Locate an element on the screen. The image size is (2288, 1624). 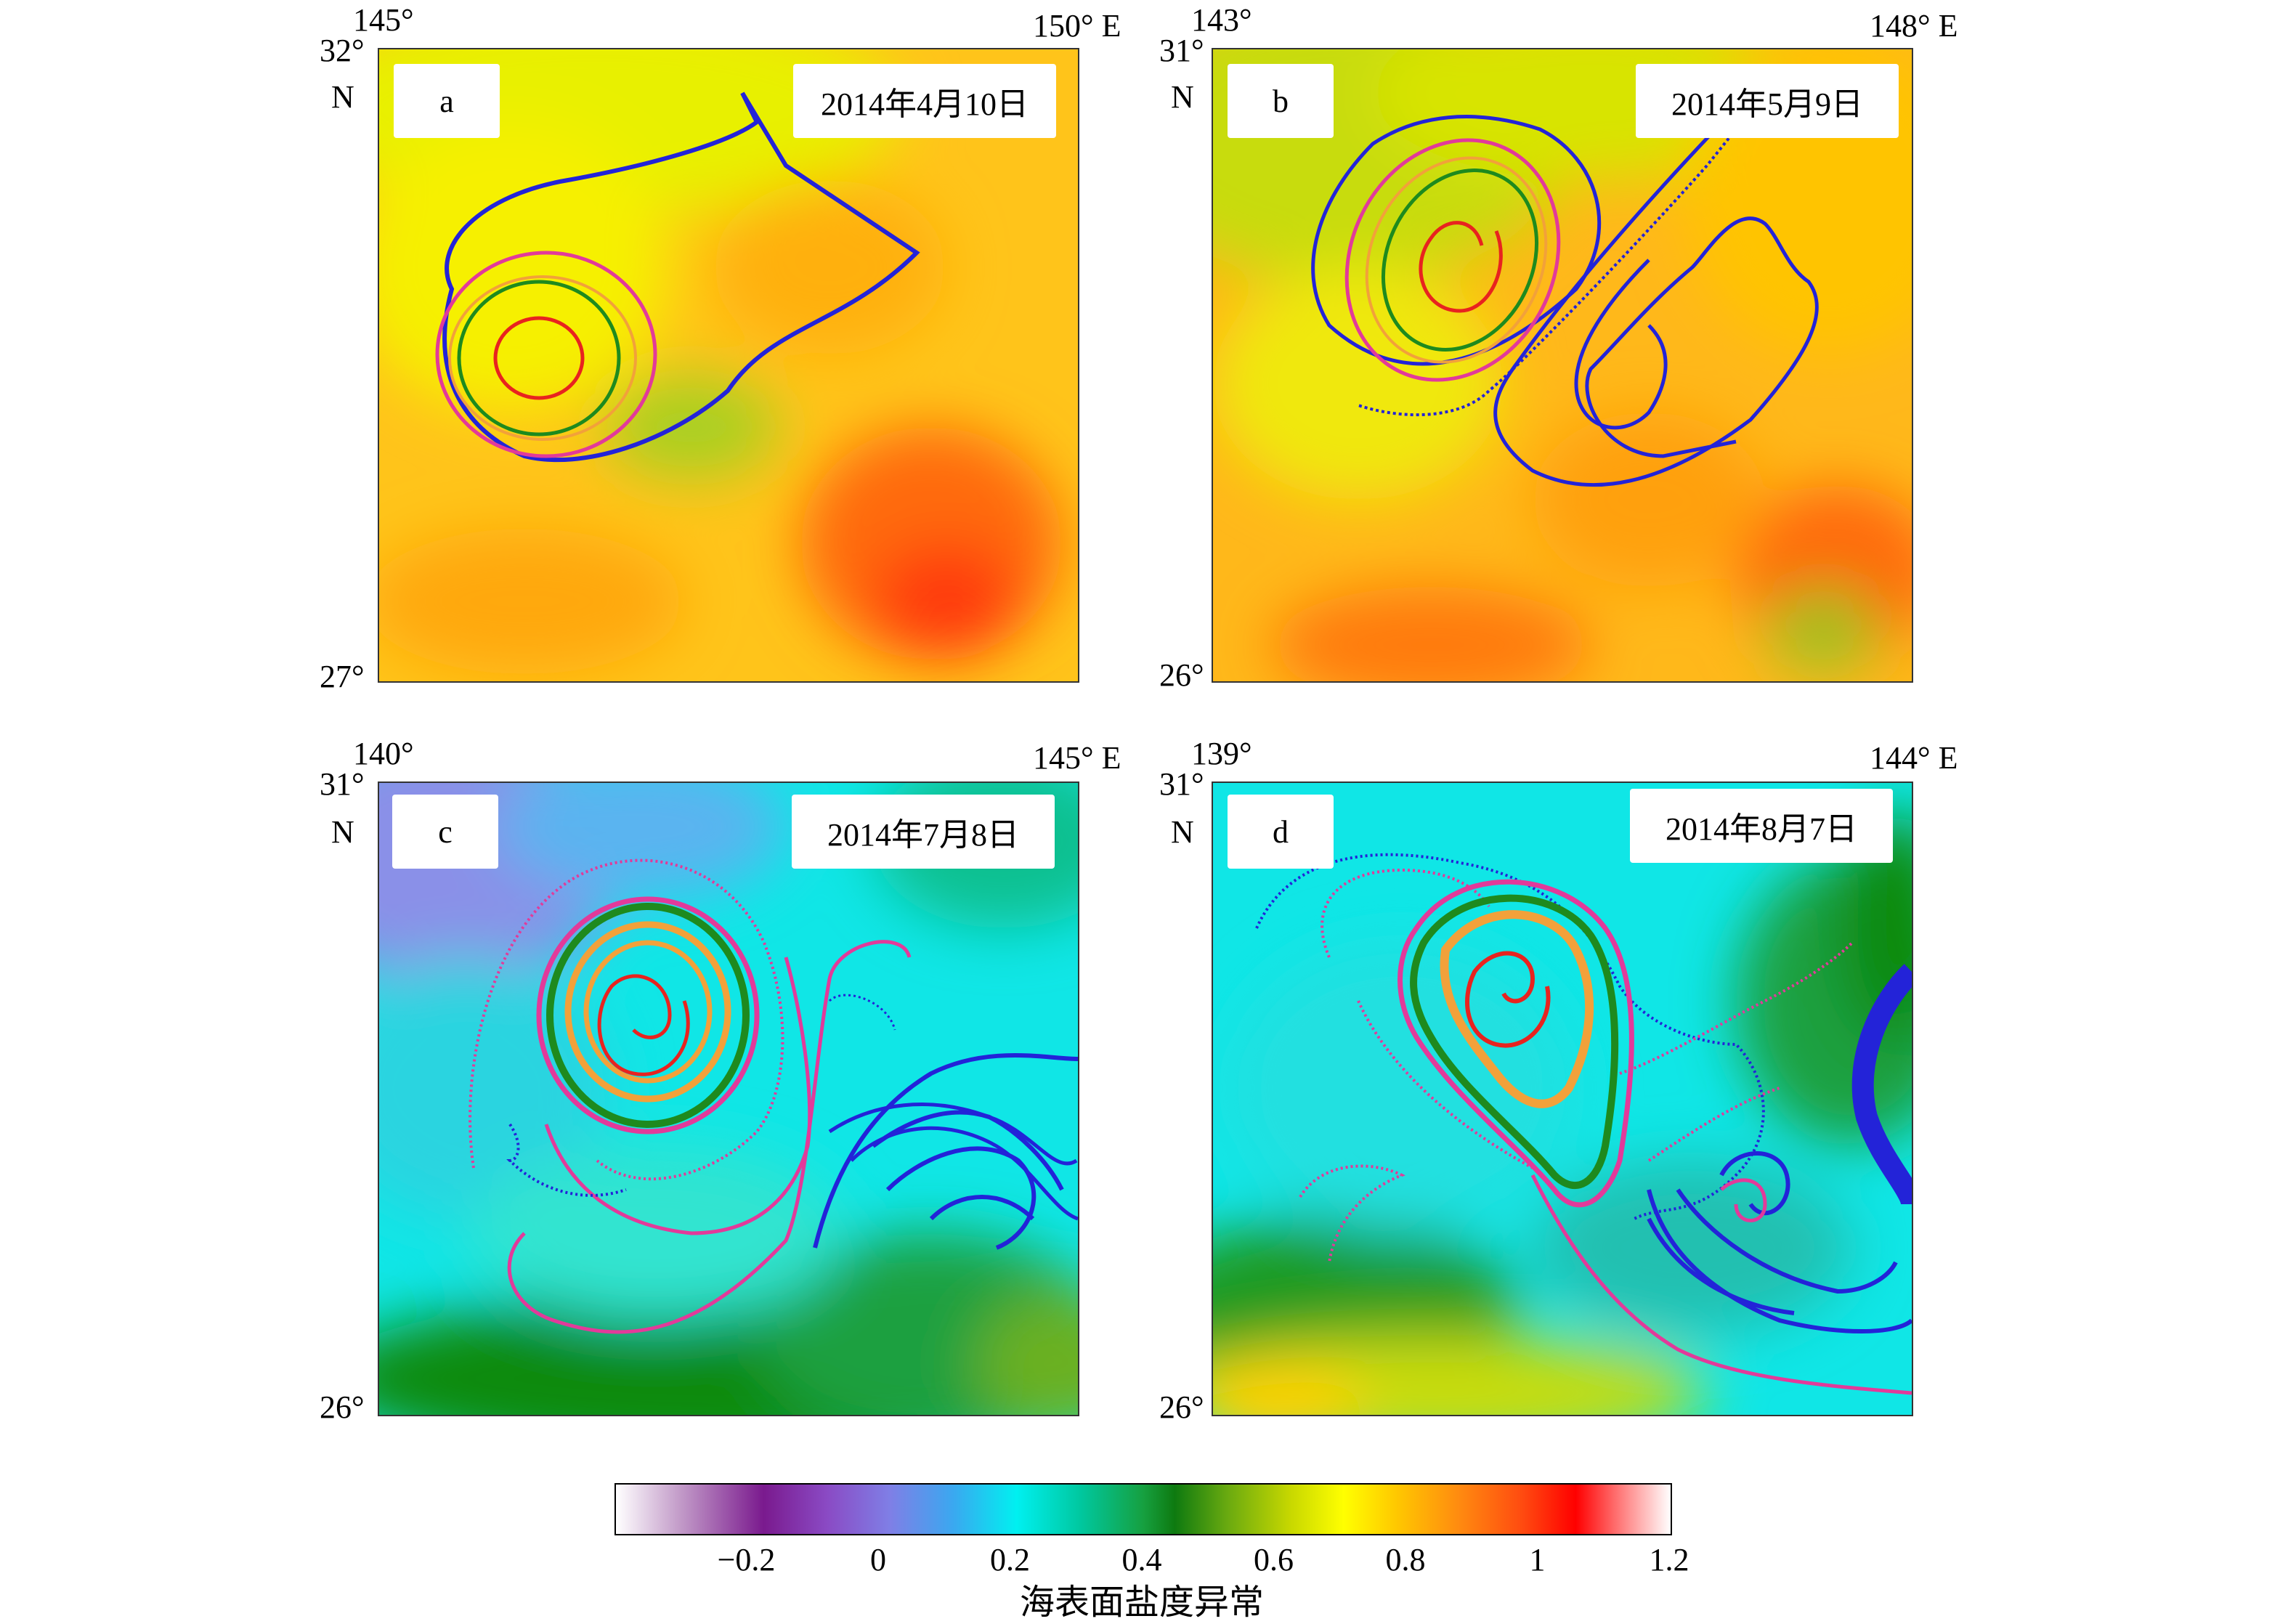
contour-green-b is located at coordinates (1460, 260).